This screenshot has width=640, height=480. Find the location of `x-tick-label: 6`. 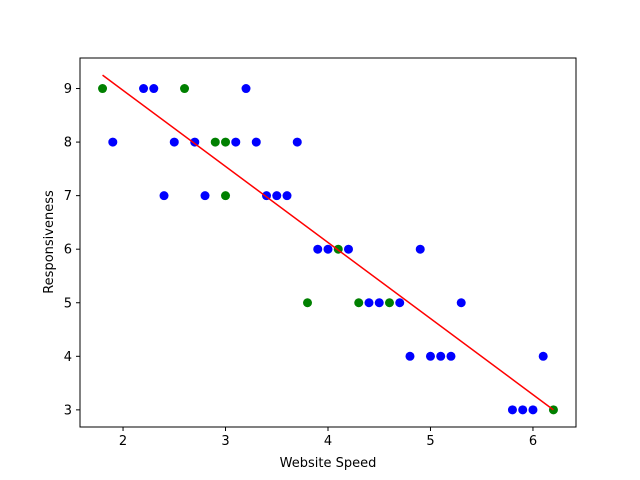

x-tick-label: 6 is located at coordinates (533, 441).